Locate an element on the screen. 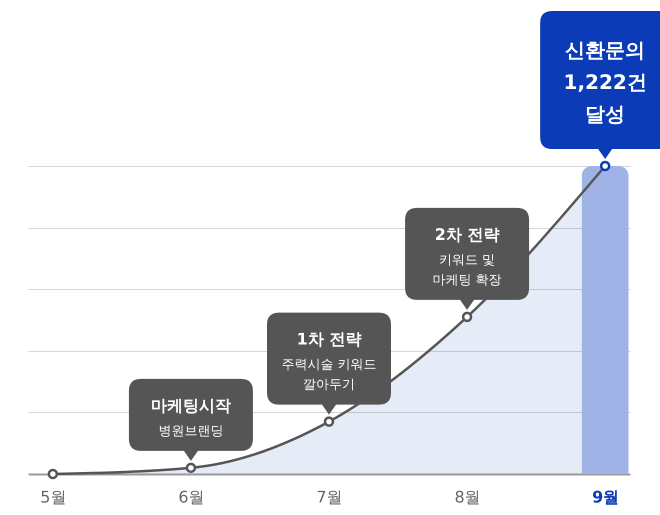 This screenshot has width=660, height=515. x-tick-label: 8월 is located at coordinates (467, 497).